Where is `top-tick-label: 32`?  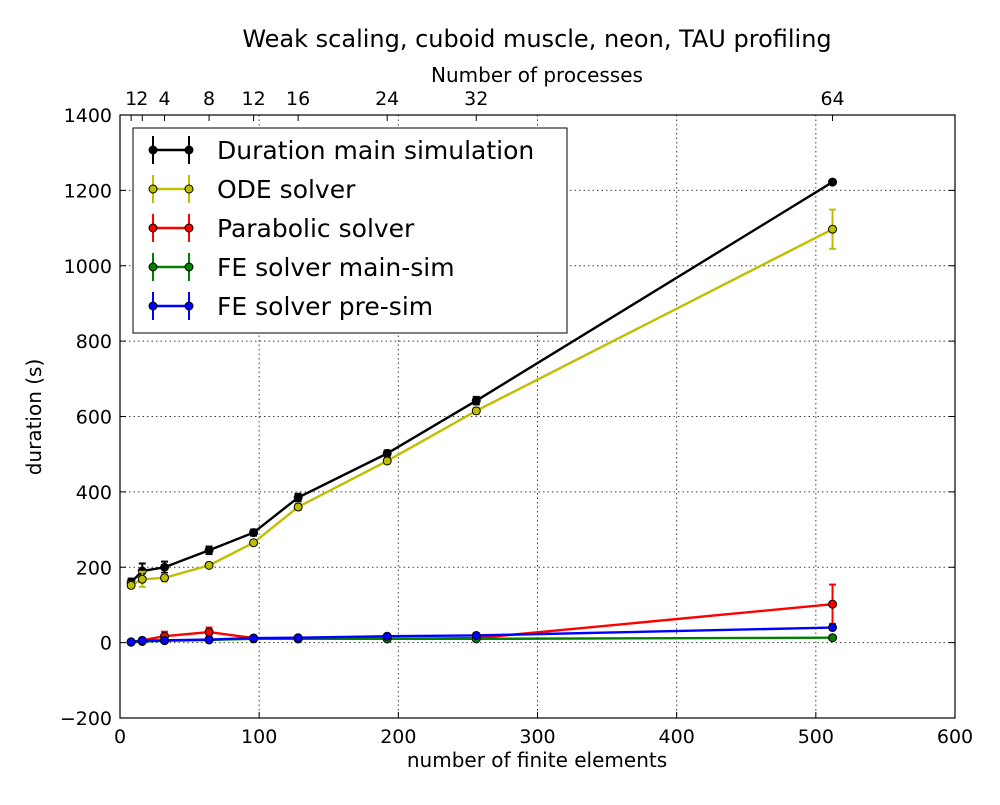
top-tick-label: 32 is located at coordinates (476, 99).